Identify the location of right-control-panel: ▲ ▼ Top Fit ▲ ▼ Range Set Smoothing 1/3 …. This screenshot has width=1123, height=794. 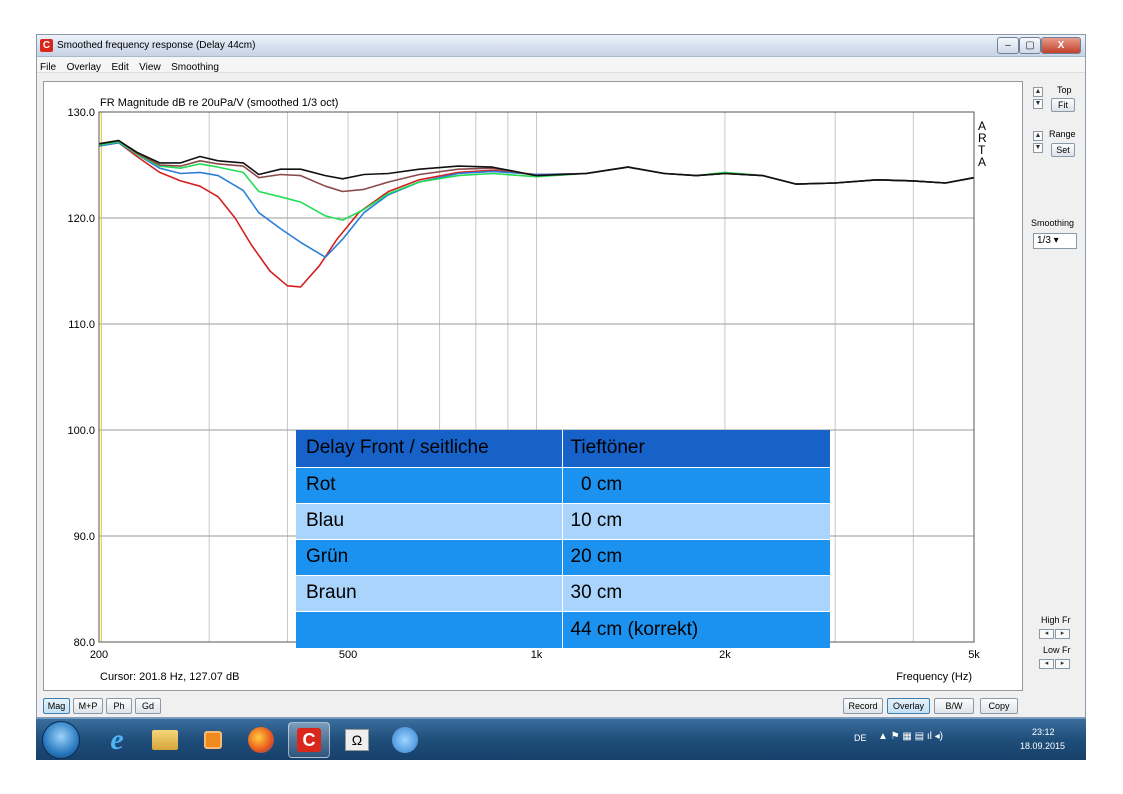
(1055, 386).